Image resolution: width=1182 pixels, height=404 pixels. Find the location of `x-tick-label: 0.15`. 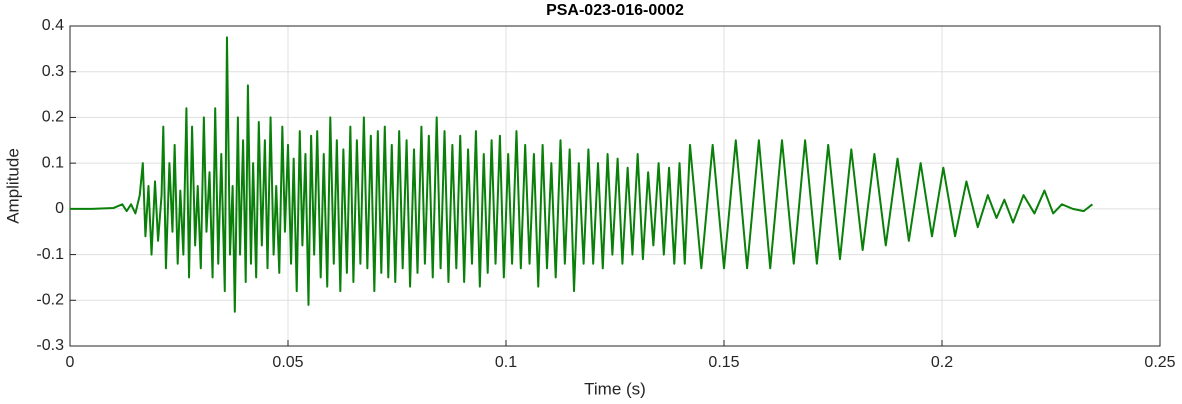

x-tick-label: 0.15 is located at coordinates (723, 362).